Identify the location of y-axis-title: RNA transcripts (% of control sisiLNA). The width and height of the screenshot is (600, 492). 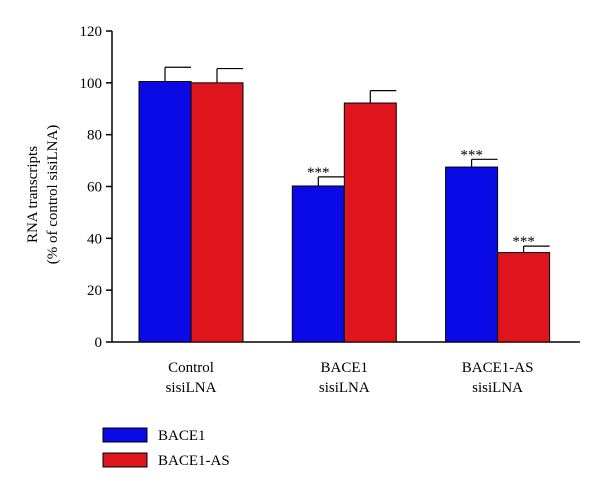
(43, 195).